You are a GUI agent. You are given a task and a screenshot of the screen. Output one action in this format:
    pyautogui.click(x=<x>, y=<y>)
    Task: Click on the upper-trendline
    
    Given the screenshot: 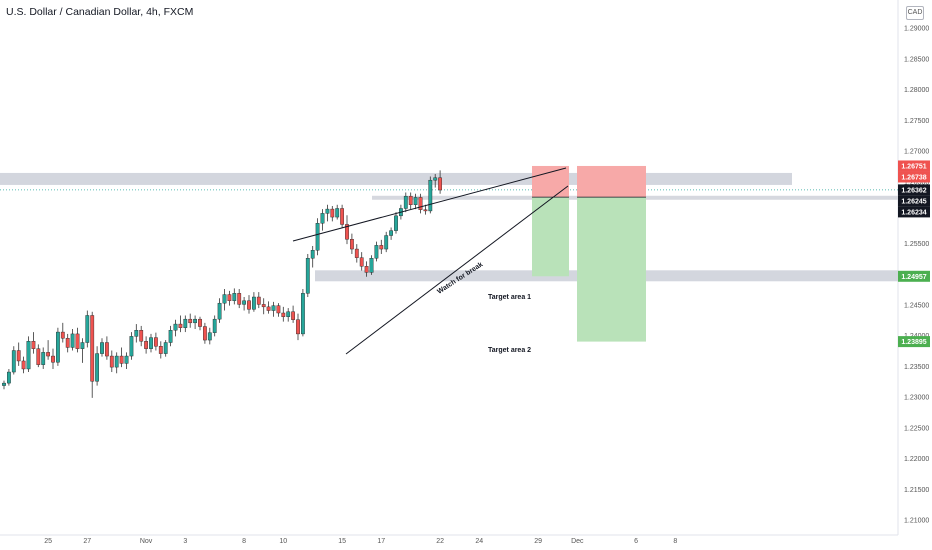 What is the action you would take?
    pyautogui.click(x=429, y=204)
    